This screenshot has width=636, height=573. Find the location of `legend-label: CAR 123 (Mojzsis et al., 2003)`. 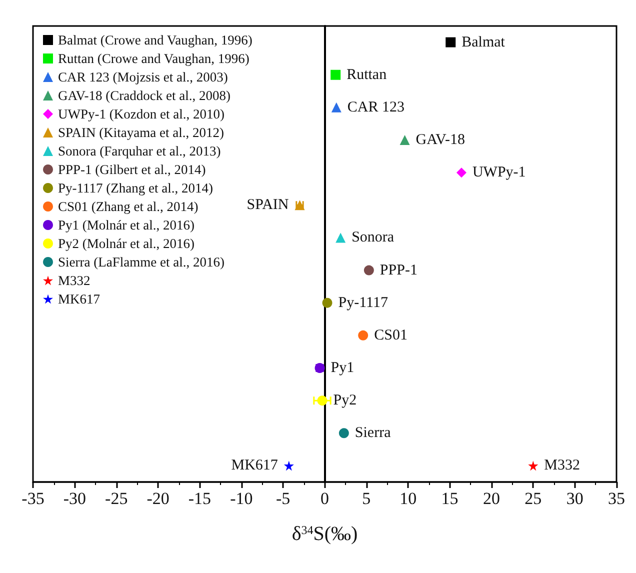

legend-label: CAR 123 (Mojzsis et al., 2003) is located at coordinates (143, 77).